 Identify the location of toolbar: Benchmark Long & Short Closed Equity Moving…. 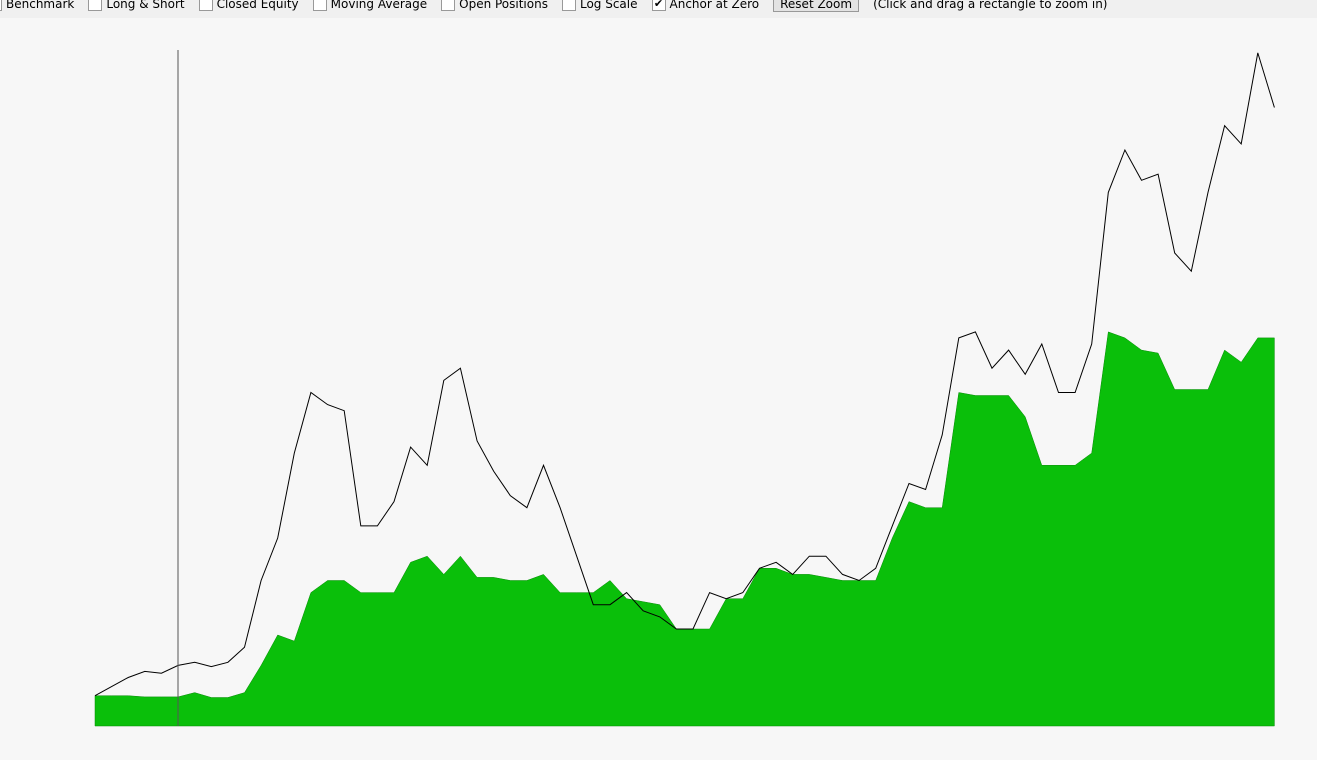
(553, 6).